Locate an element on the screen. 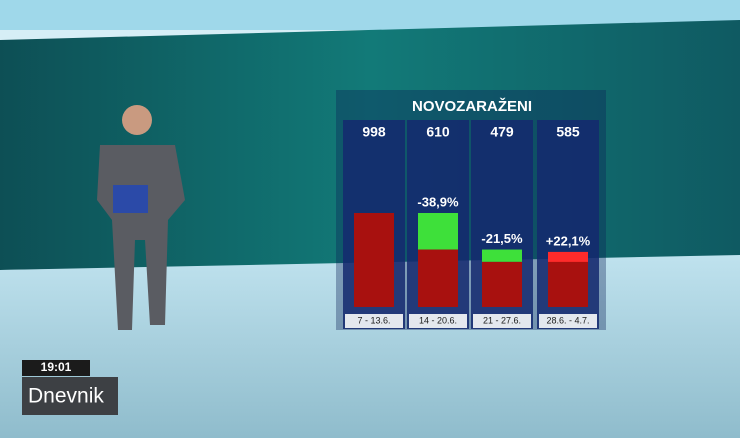  x-tick-label: 14 - 20.6. is located at coordinates (438, 320).